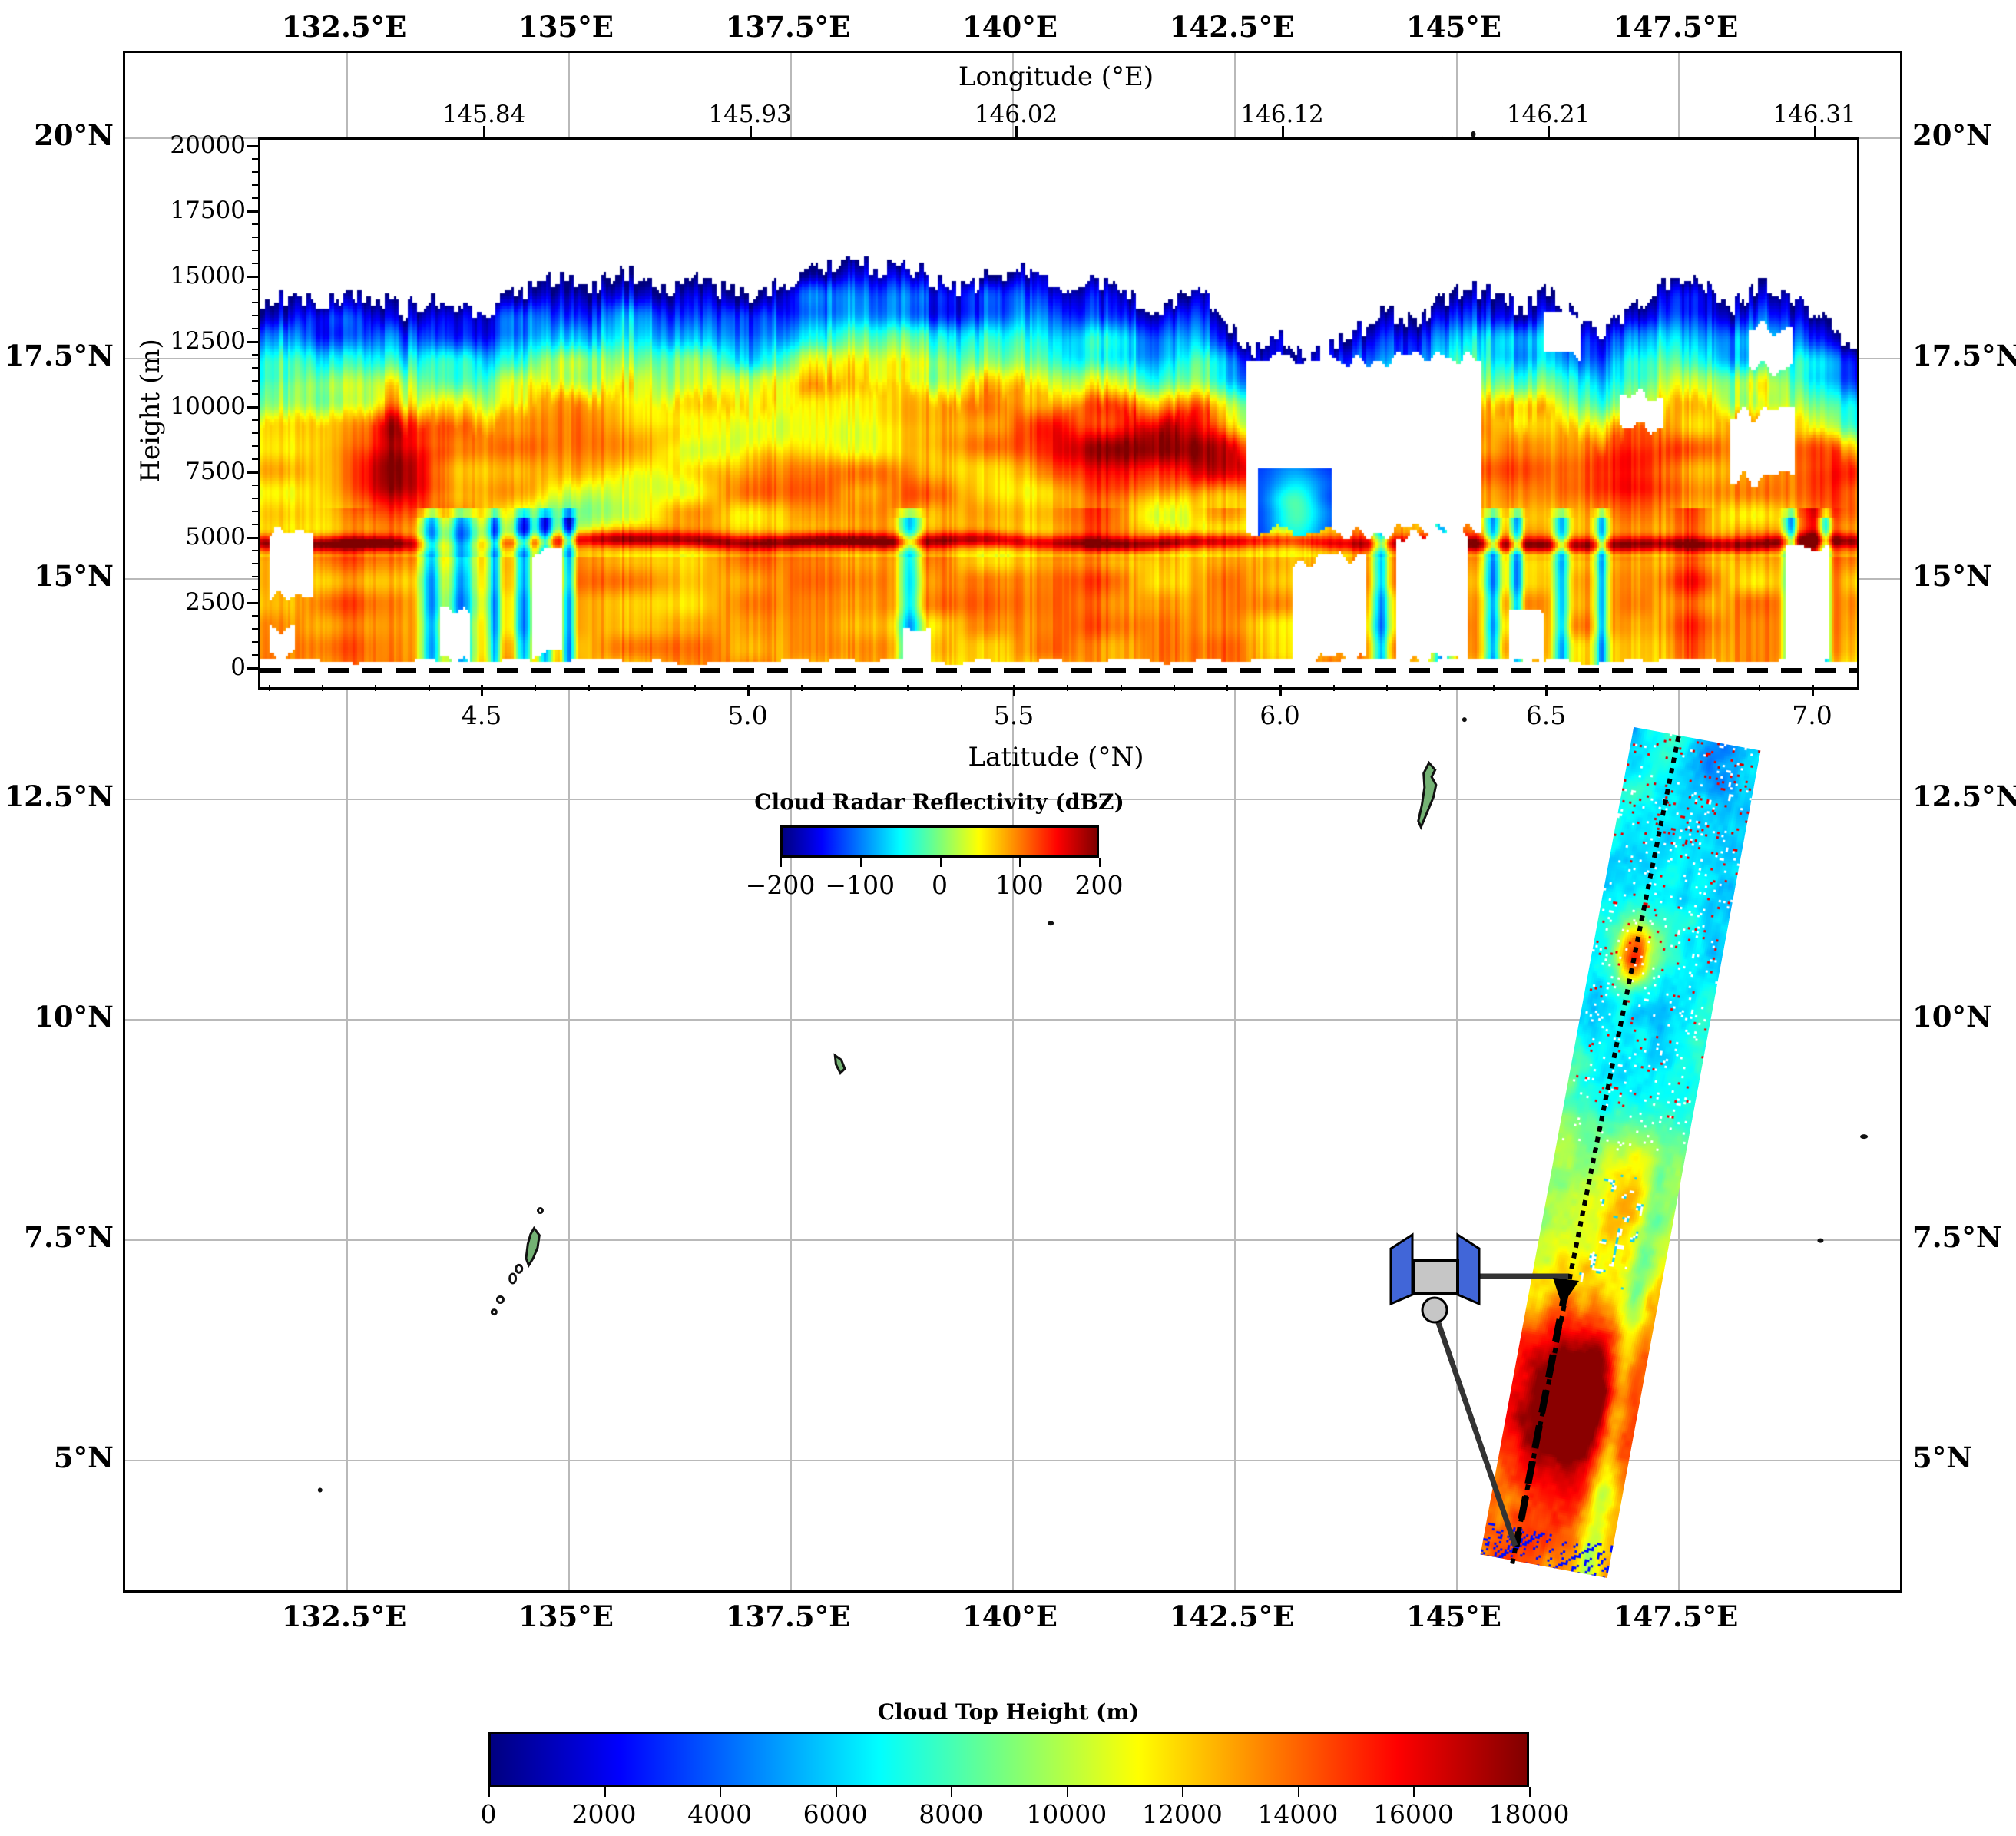  I want to click on reflectivity-cb-ticklabel: 200, so click(1099, 885).